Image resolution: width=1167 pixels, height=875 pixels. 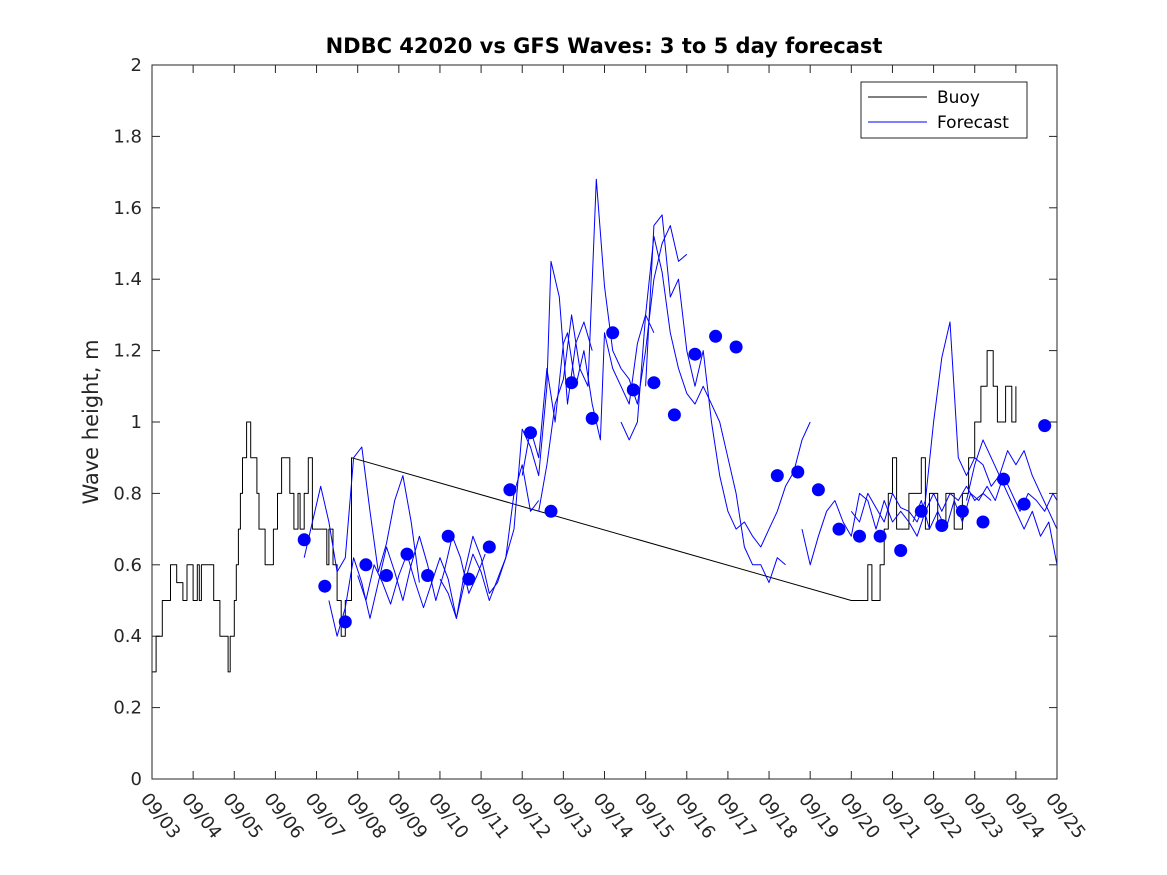 What do you see at coordinates (127, 565) in the screenshot?
I see `y-tick-label: 0.6` at bounding box center [127, 565].